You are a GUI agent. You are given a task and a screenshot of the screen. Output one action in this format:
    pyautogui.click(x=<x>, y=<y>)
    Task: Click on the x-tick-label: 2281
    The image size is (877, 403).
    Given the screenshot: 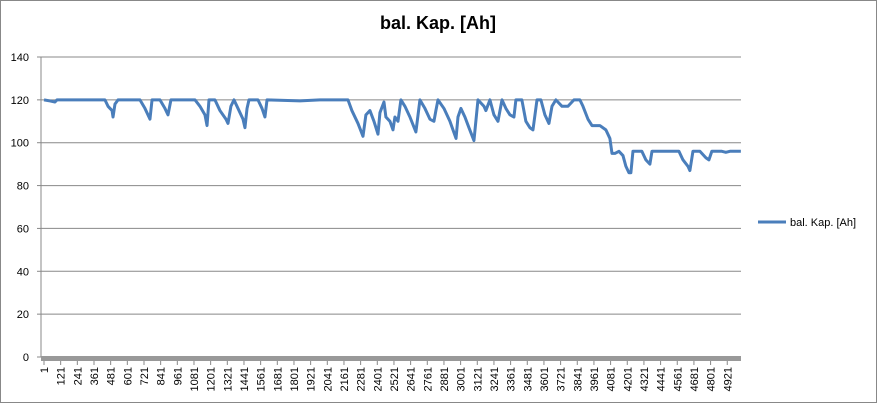 What is the action you would take?
    pyautogui.click(x=362, y=379)
    